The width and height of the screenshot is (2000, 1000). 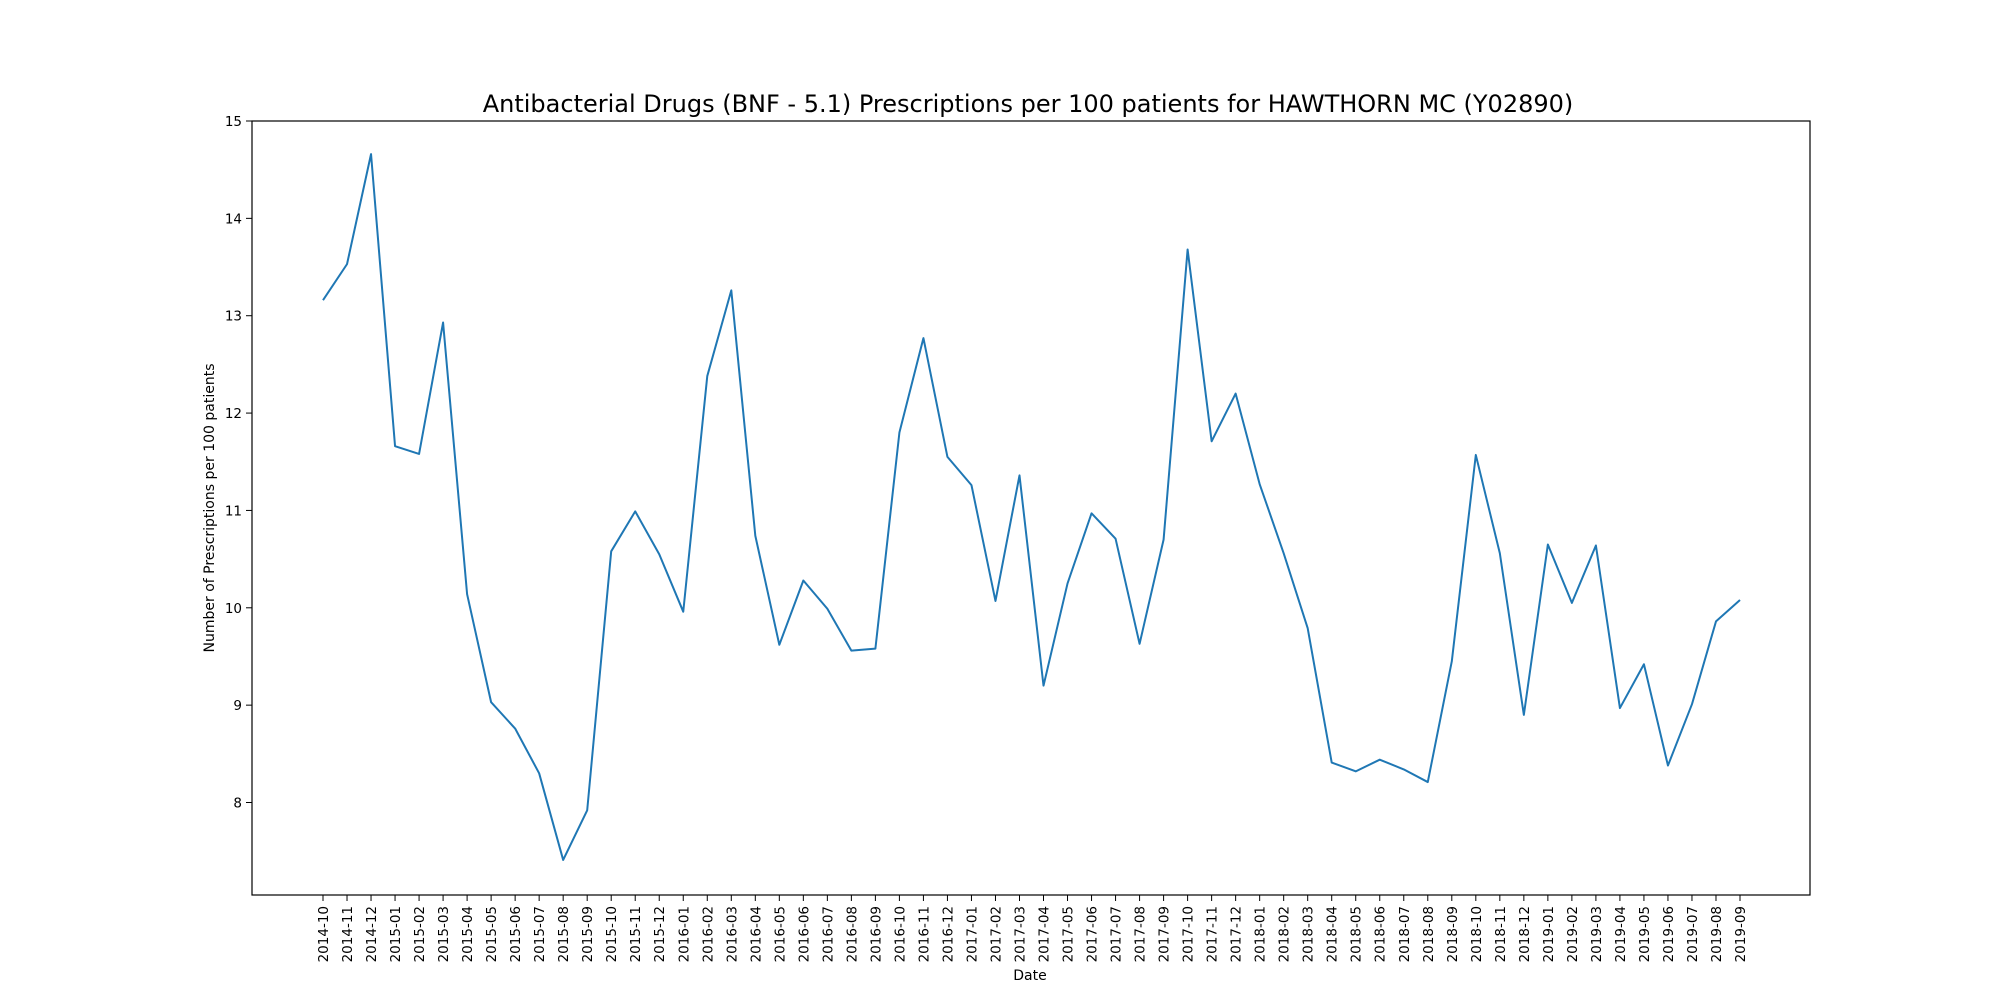 I want to click on x-tick-label: 2017-11, so click(x=1213, y=934).